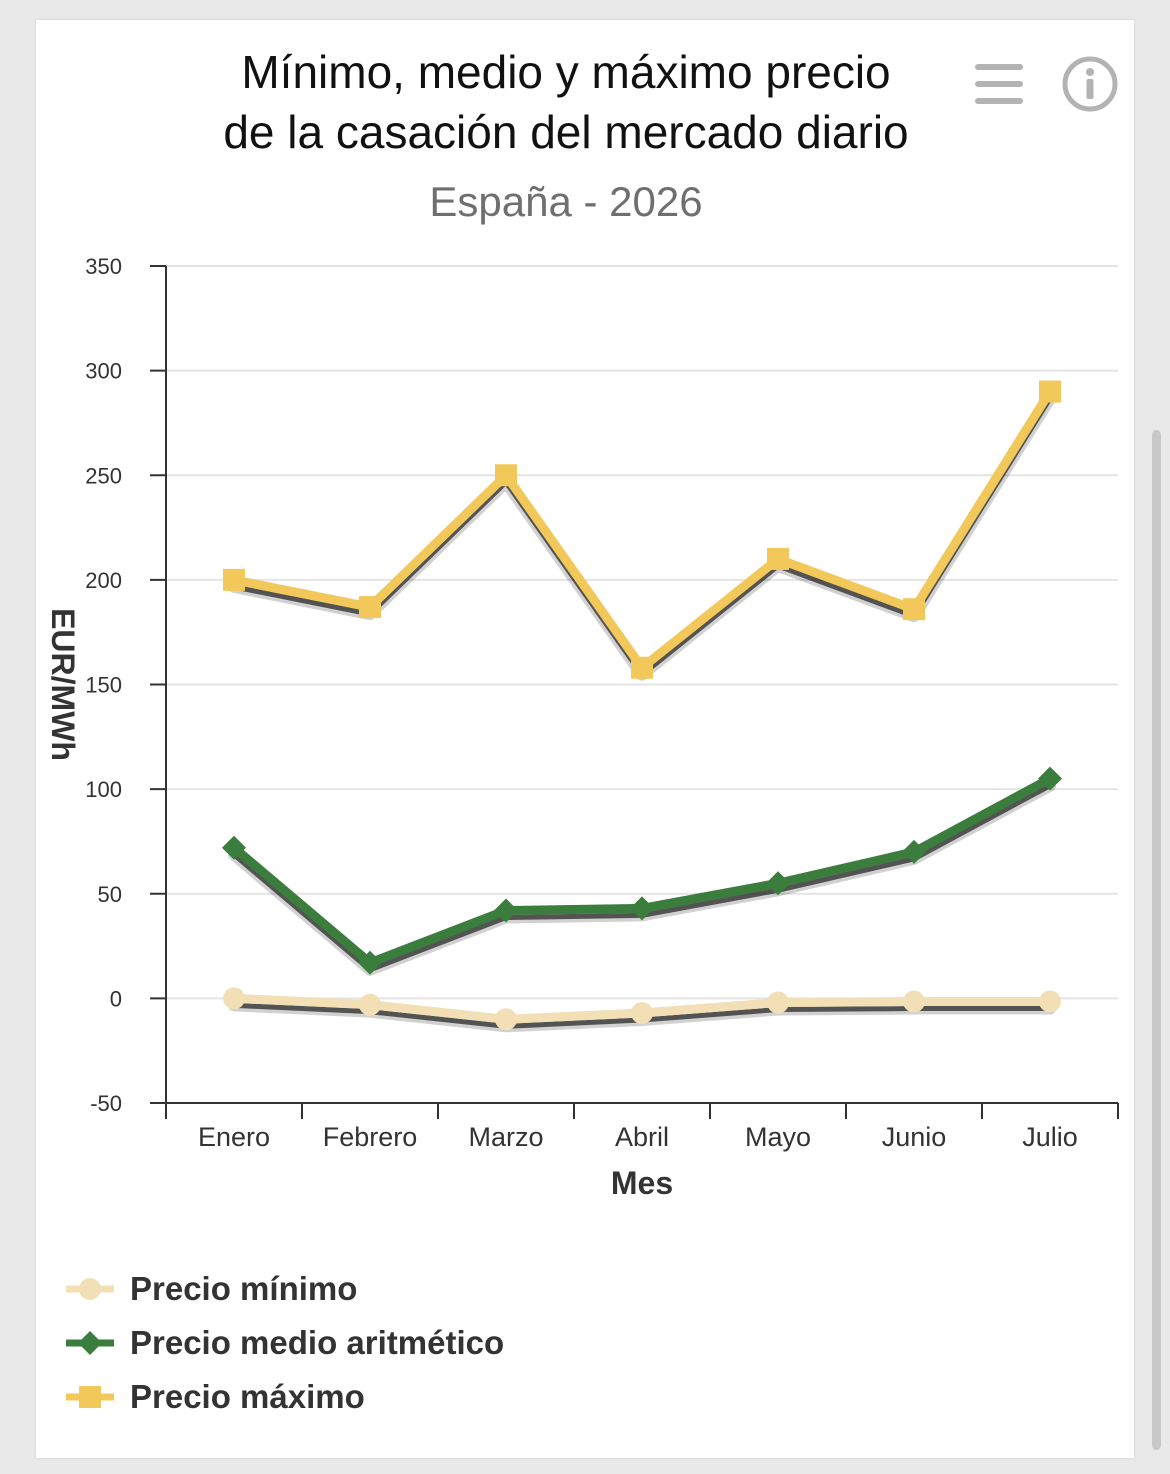  Describe the element at coordinates (370, 1137) in the screenshot. I see `x-tick-label: Febrero` at that location.